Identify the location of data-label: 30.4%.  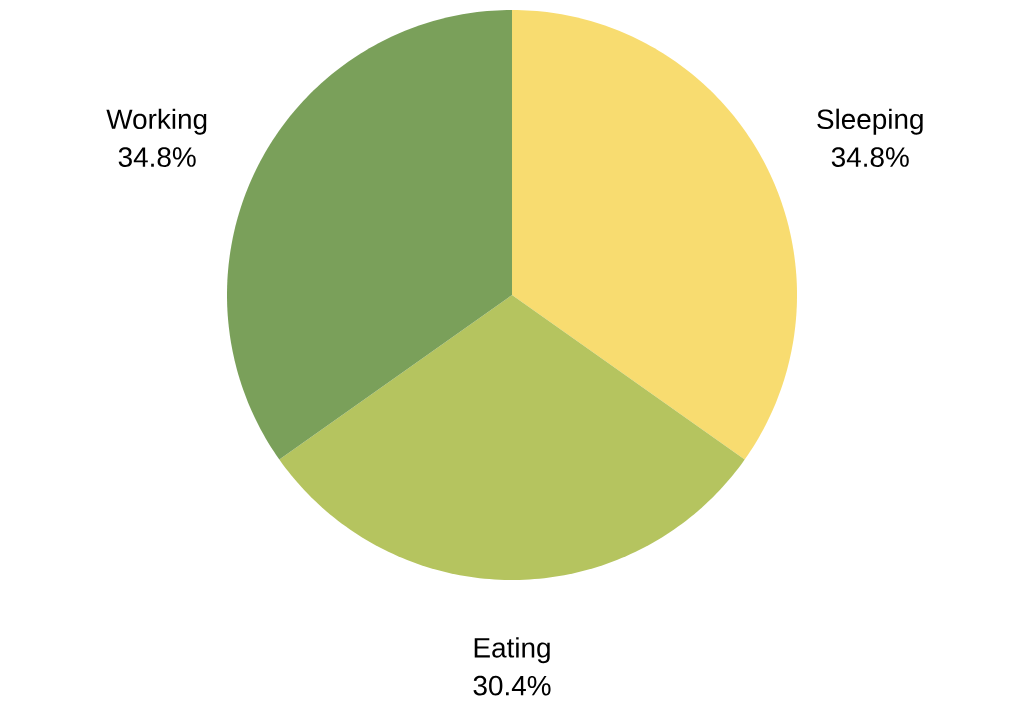
(512, 685).